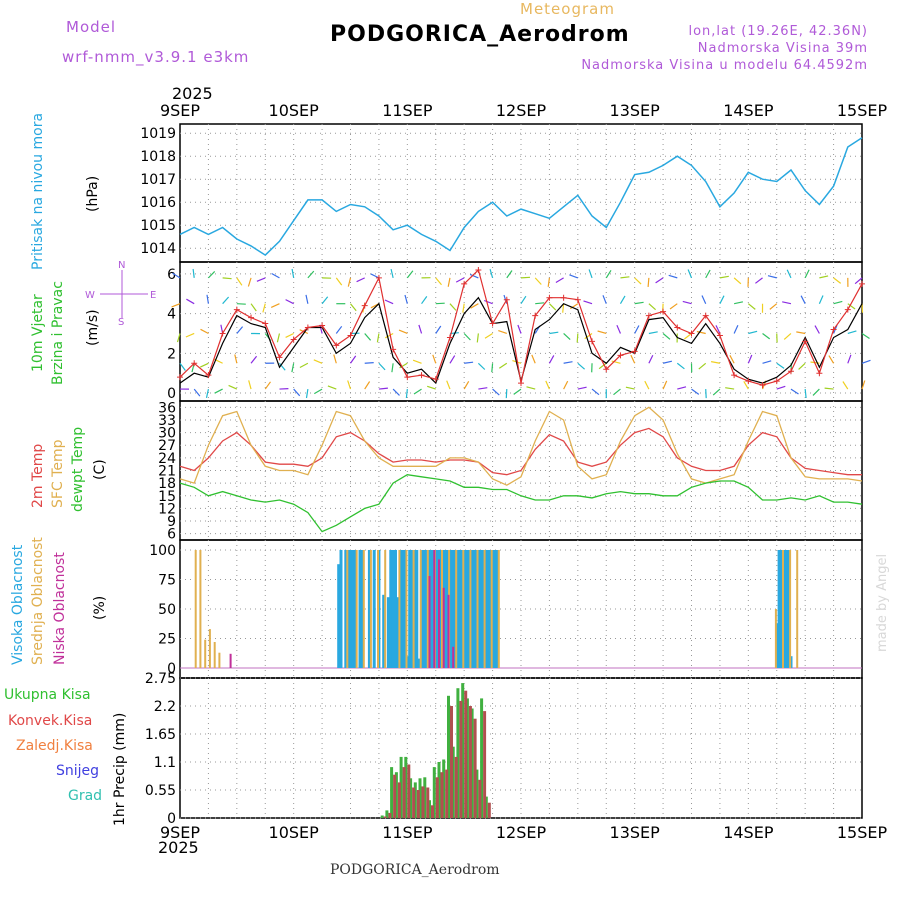 The image size is (900, 900). I want to click on top-xtick-label: 12SEP, so click(521, 110).